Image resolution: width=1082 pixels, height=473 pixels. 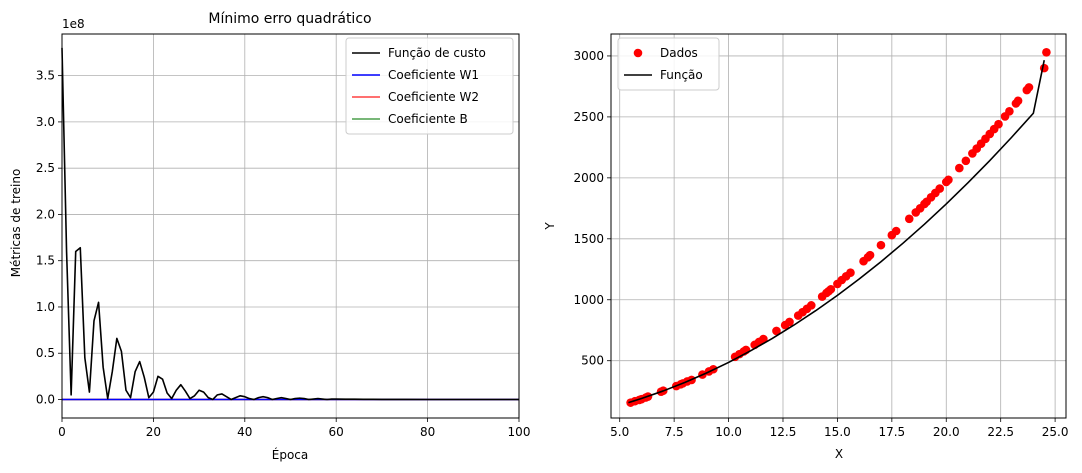 I want to click on y-tick-label: 2000, so click(x=588, y=178).